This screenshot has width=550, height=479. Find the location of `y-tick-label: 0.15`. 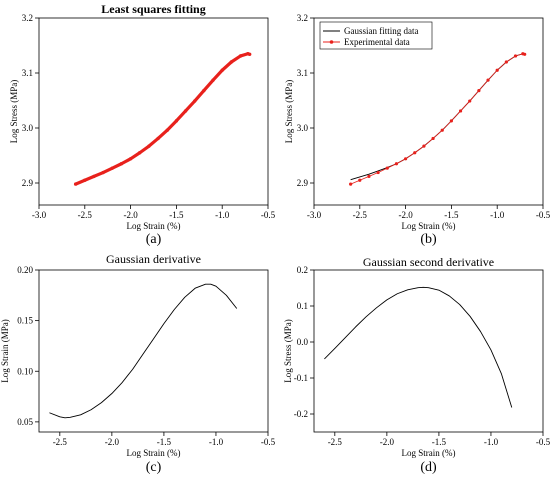

y-tick-label: 0.15 is located at coordinates (25, 321).